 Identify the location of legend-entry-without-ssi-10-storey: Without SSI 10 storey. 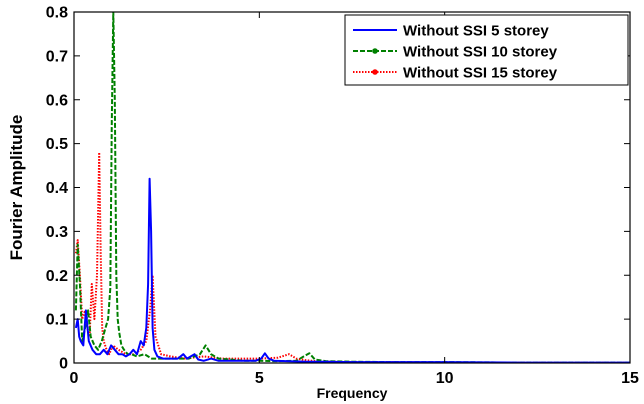
(455, 52).